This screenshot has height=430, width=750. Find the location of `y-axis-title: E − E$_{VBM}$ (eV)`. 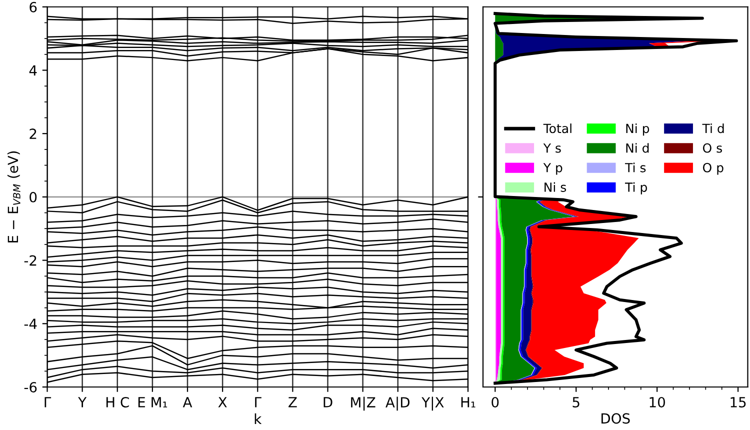

y-axis-title: E − E$_{VBM}$ (eV) is located at coordinates (13, 196).